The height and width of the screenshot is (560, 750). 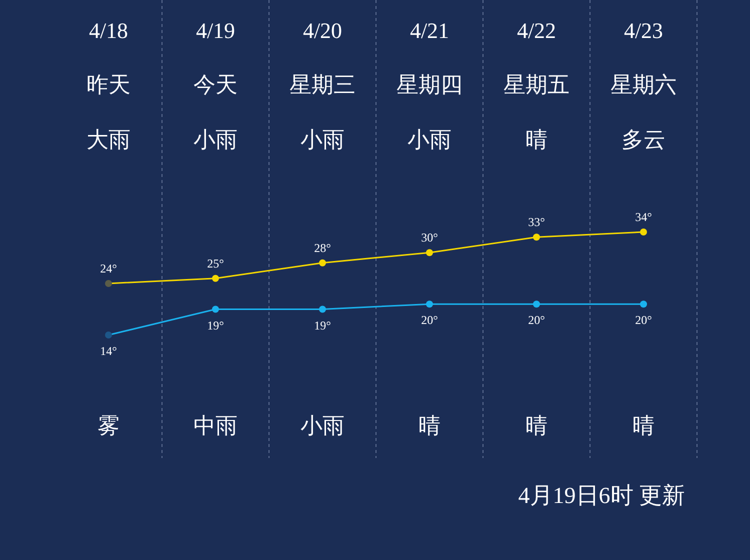 I want to click on text: 星期五, so click(x=537, y=84).